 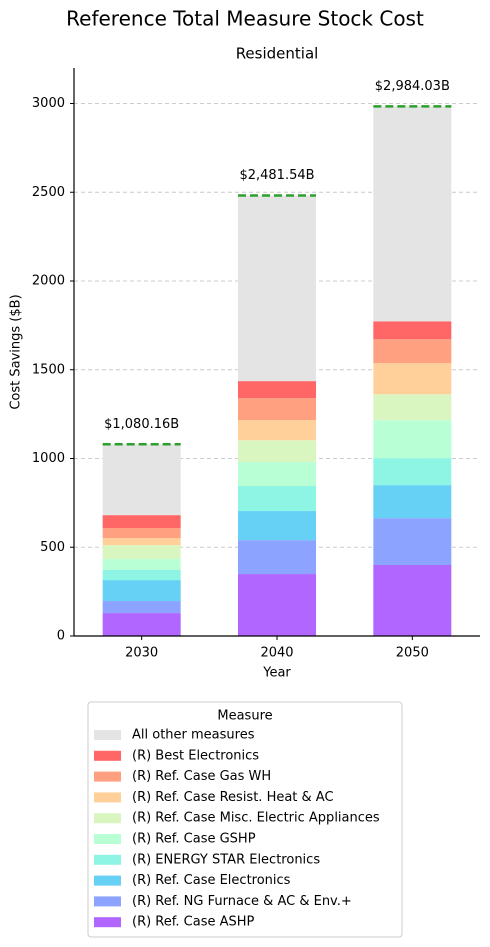 I want to click on legend-label: (R) Ref. Case GSHP, so click(x=194, y=839).